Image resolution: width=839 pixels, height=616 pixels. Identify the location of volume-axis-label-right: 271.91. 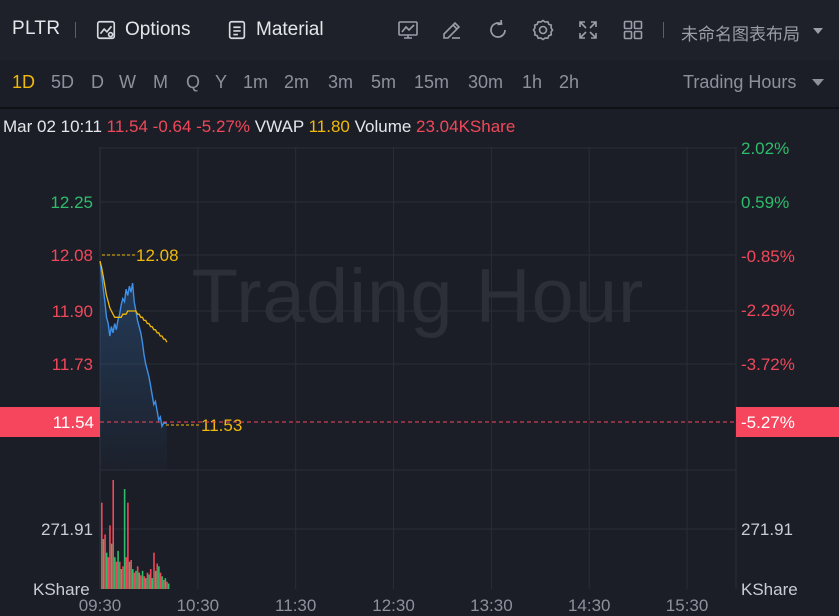
(767, 529).